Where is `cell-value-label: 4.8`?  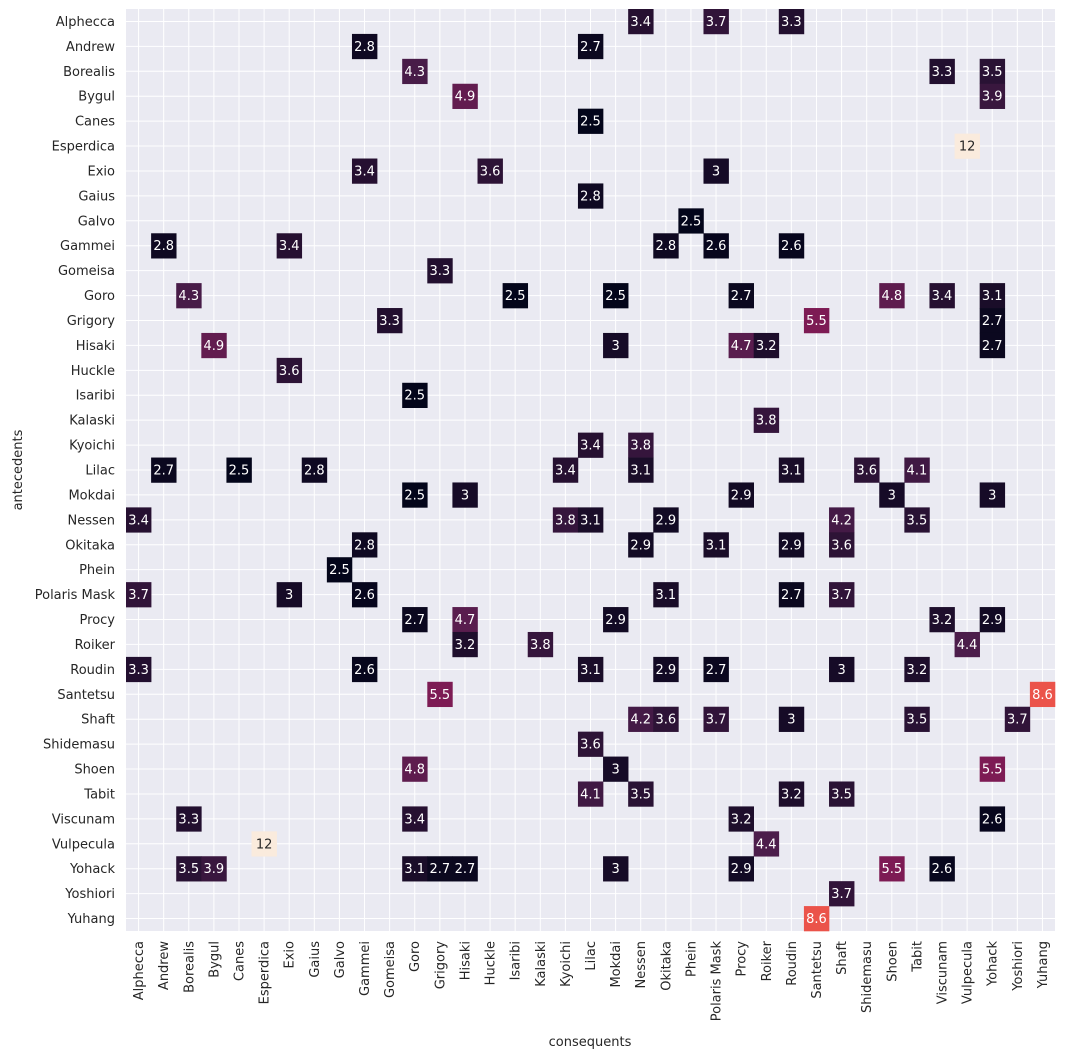 cell-value-label: 4.8 is located at coordinates (891, 296).